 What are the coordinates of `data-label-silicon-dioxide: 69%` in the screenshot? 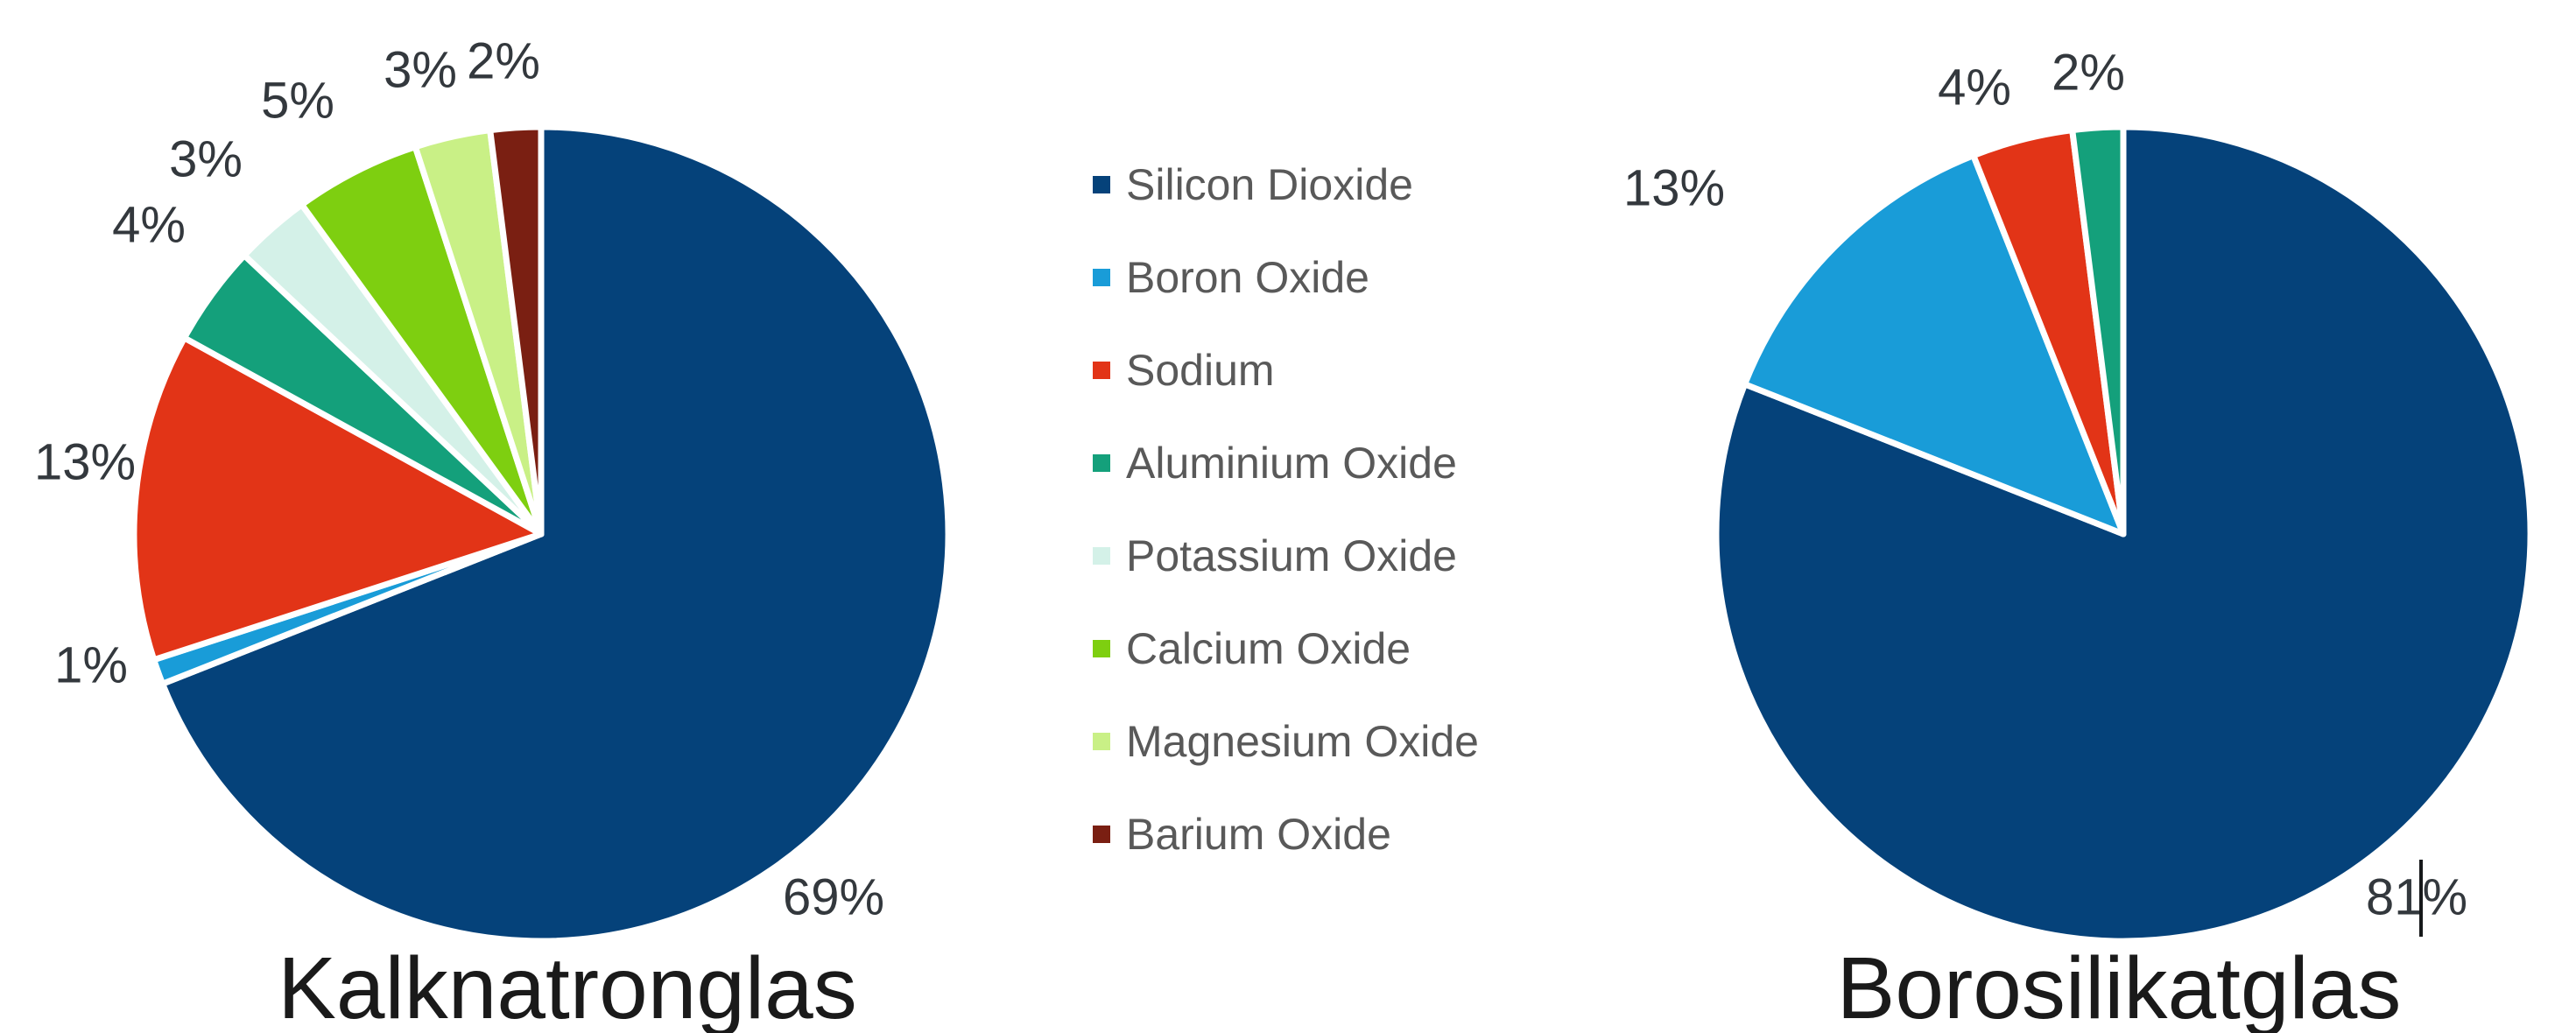 It's located at (833, 897).